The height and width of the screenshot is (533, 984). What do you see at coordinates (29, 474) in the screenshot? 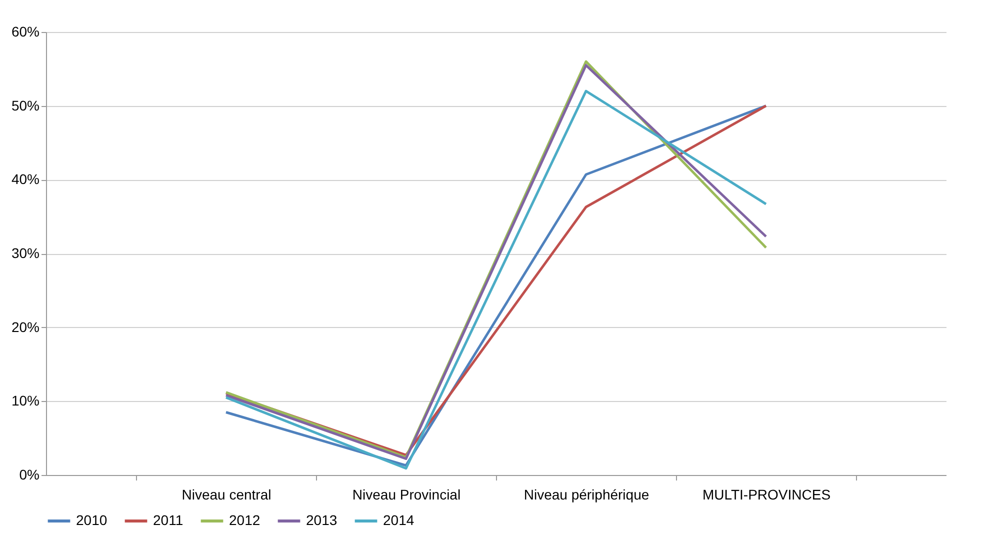
I see `y-tick-label: 0%` at bounding box center [29, 474].